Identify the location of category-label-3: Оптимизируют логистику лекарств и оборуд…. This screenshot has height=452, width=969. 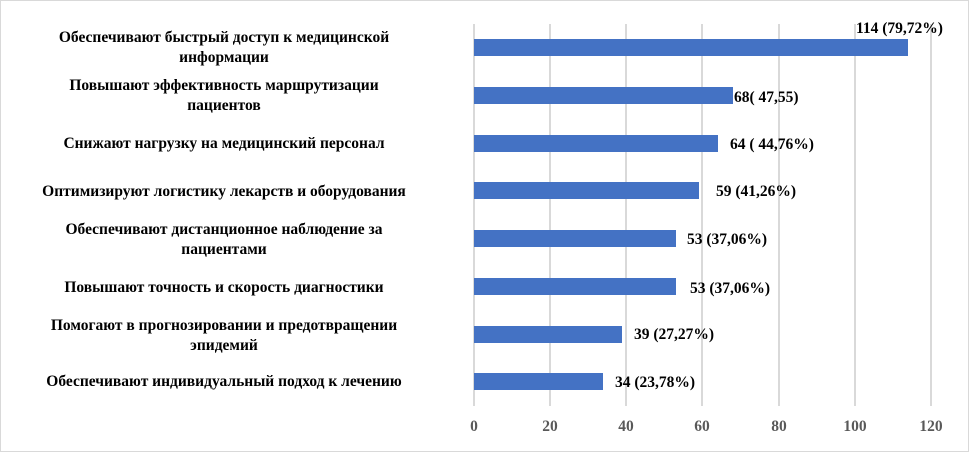
(229, 192).